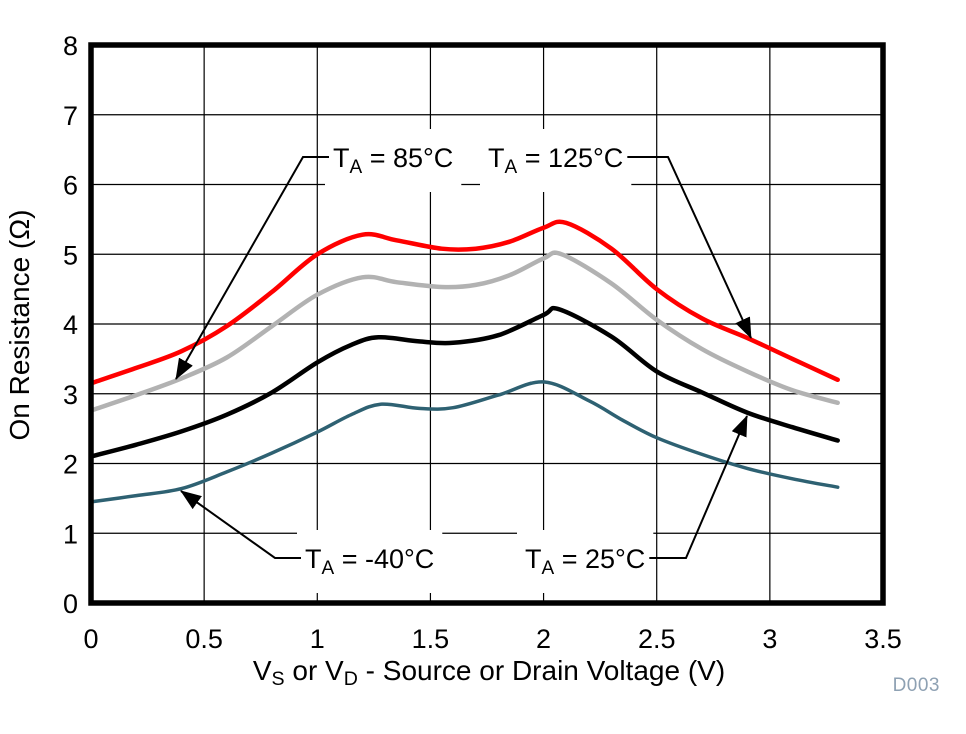  Describe the element at coordinates (541, 670) in the screenshot. I see `x-axis-title-rest: - Source or Drain Voltage (V)` at that location.